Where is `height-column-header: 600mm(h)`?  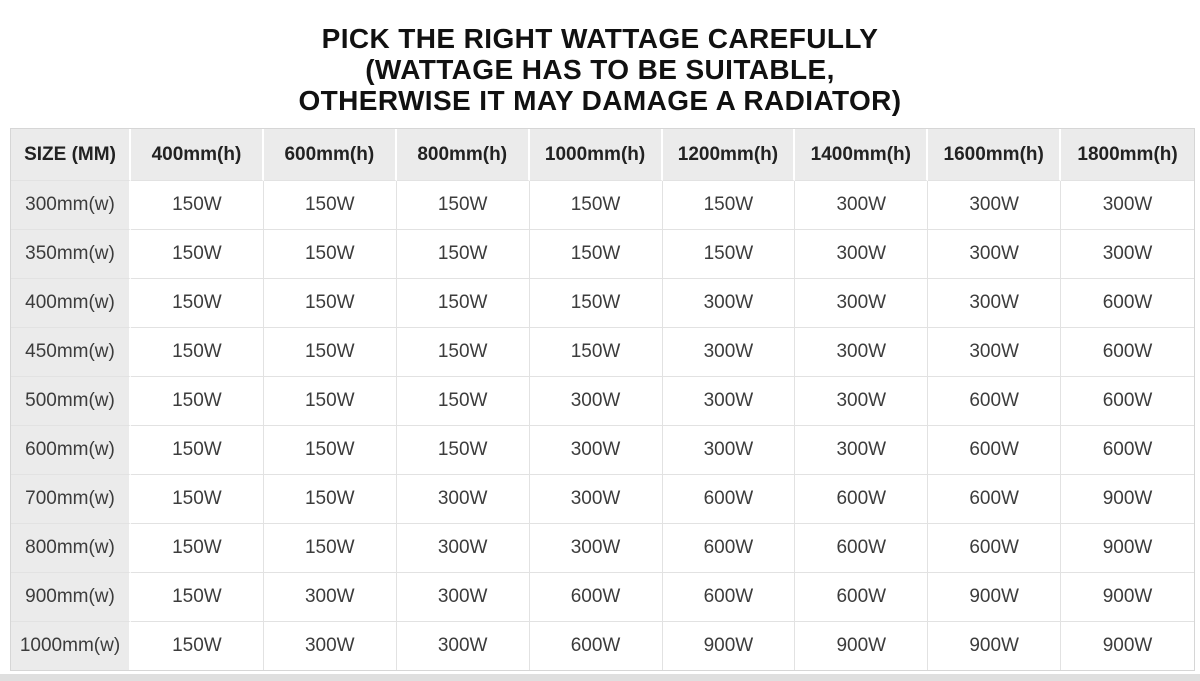 height-column-header: 600mm(h) is located at coordinates (330, 155).